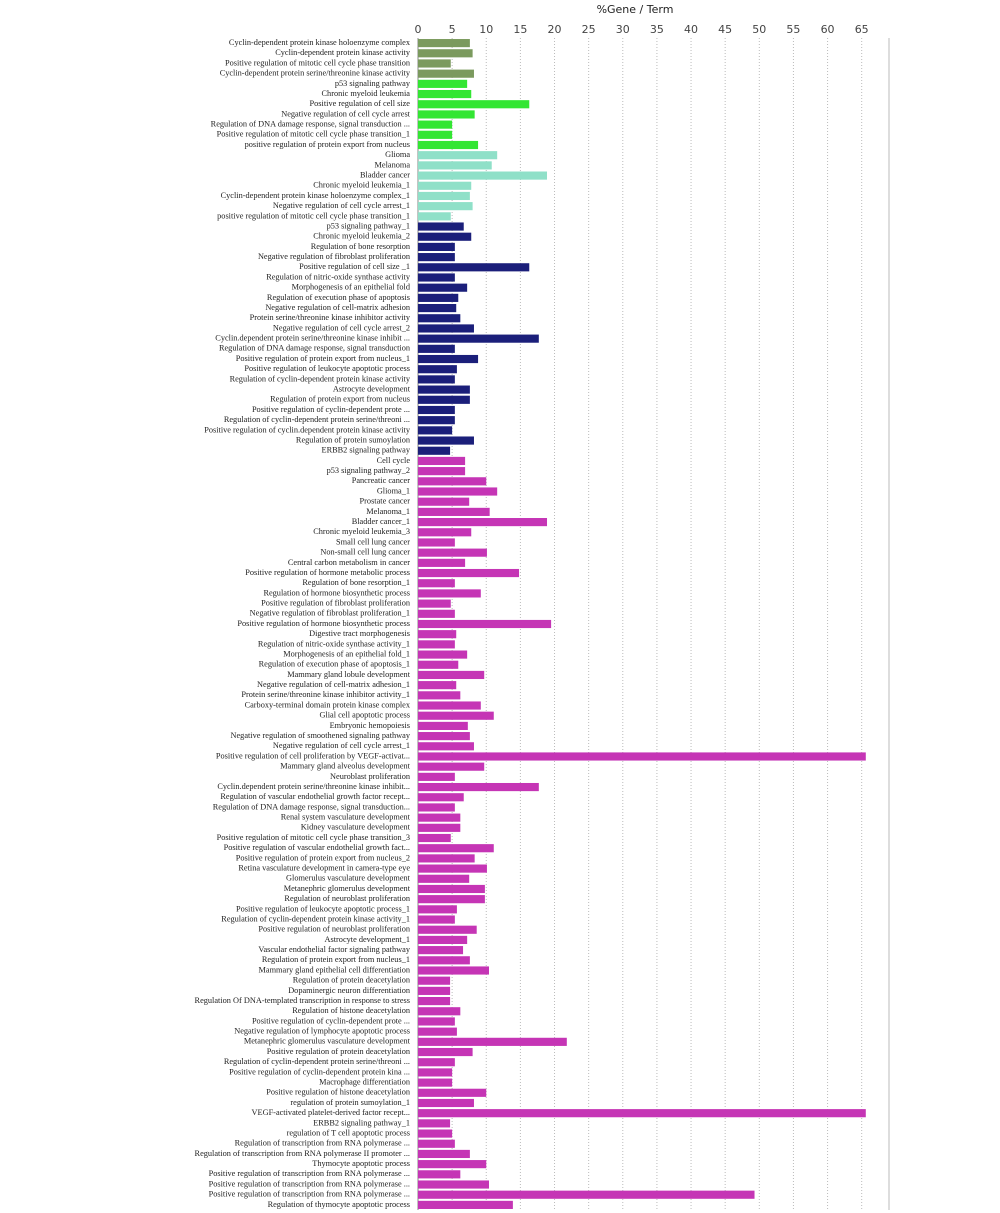 This screenshot has height=1213, width=1000. Describe the element at coordinates (356, 827) in the screenshot. I see `y-tick-label: Kidney vasculature development` at that location.